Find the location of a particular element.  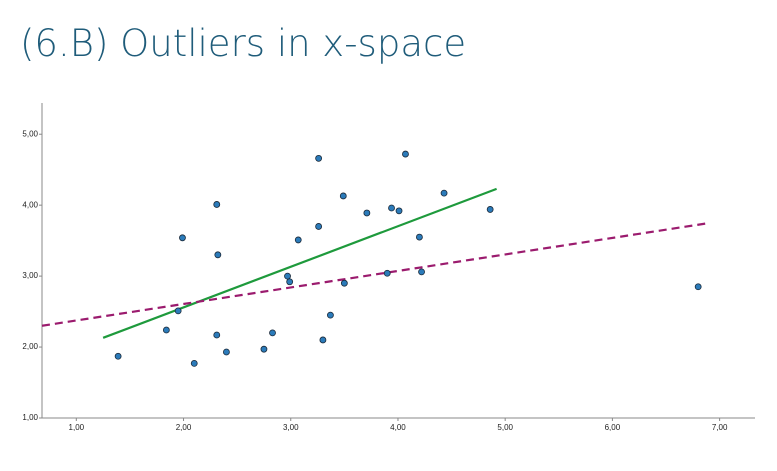

x-tick-label: 7,00 is located at coordinates (720, 427).